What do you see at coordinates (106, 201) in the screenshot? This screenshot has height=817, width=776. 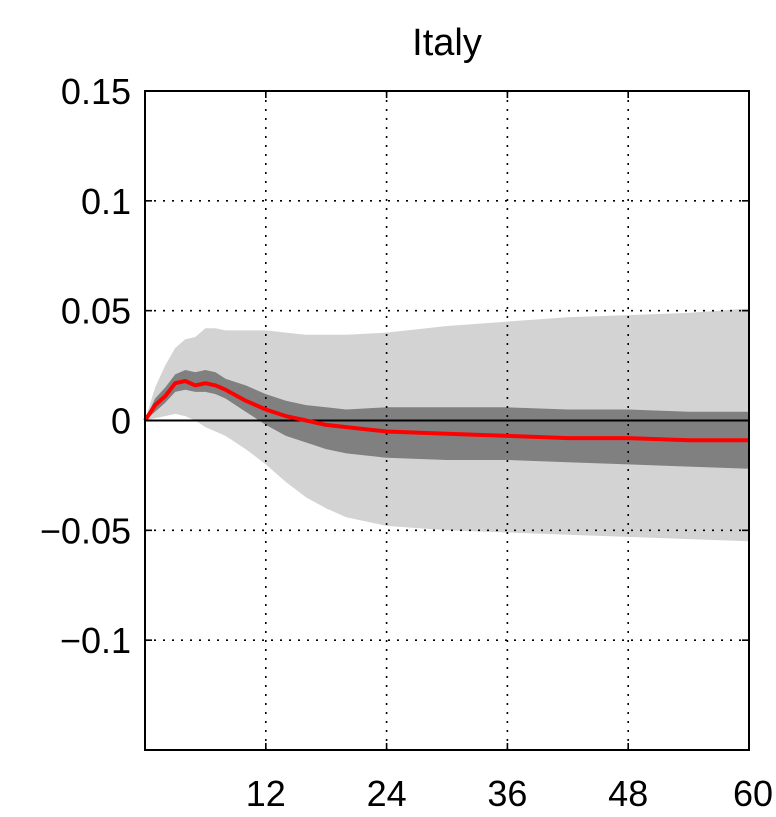 I see `y-tick-label: 0.1` at bounding box center [106, 201].